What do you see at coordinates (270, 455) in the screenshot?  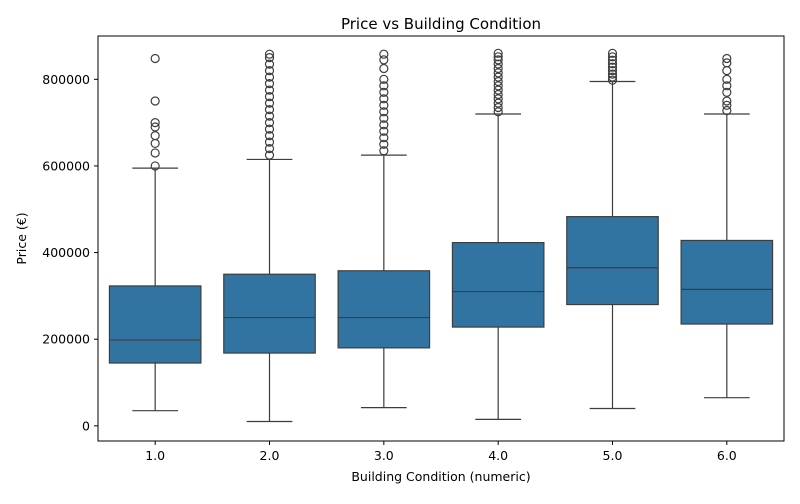 I see `x-tick-label: 2.0` at bounding box center [270, 455].